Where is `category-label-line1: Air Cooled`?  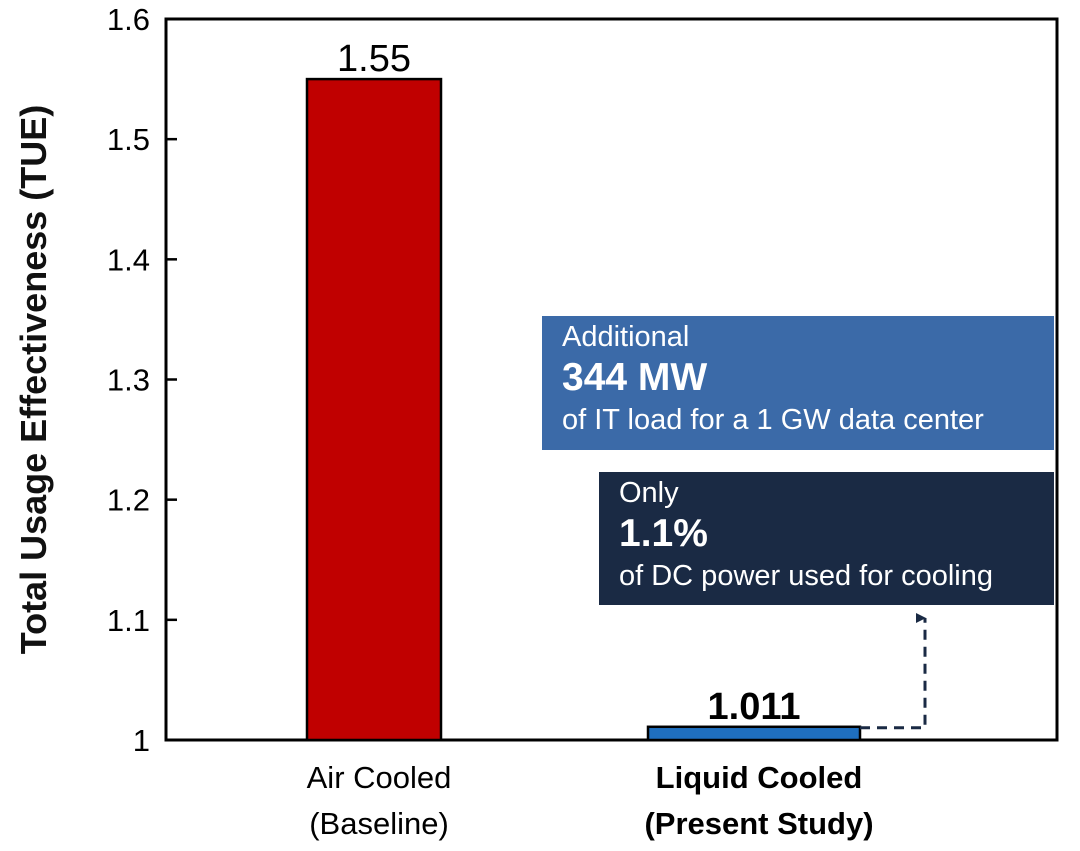 category-label-line1: Air Cooled is located at coordinates (379, 777).